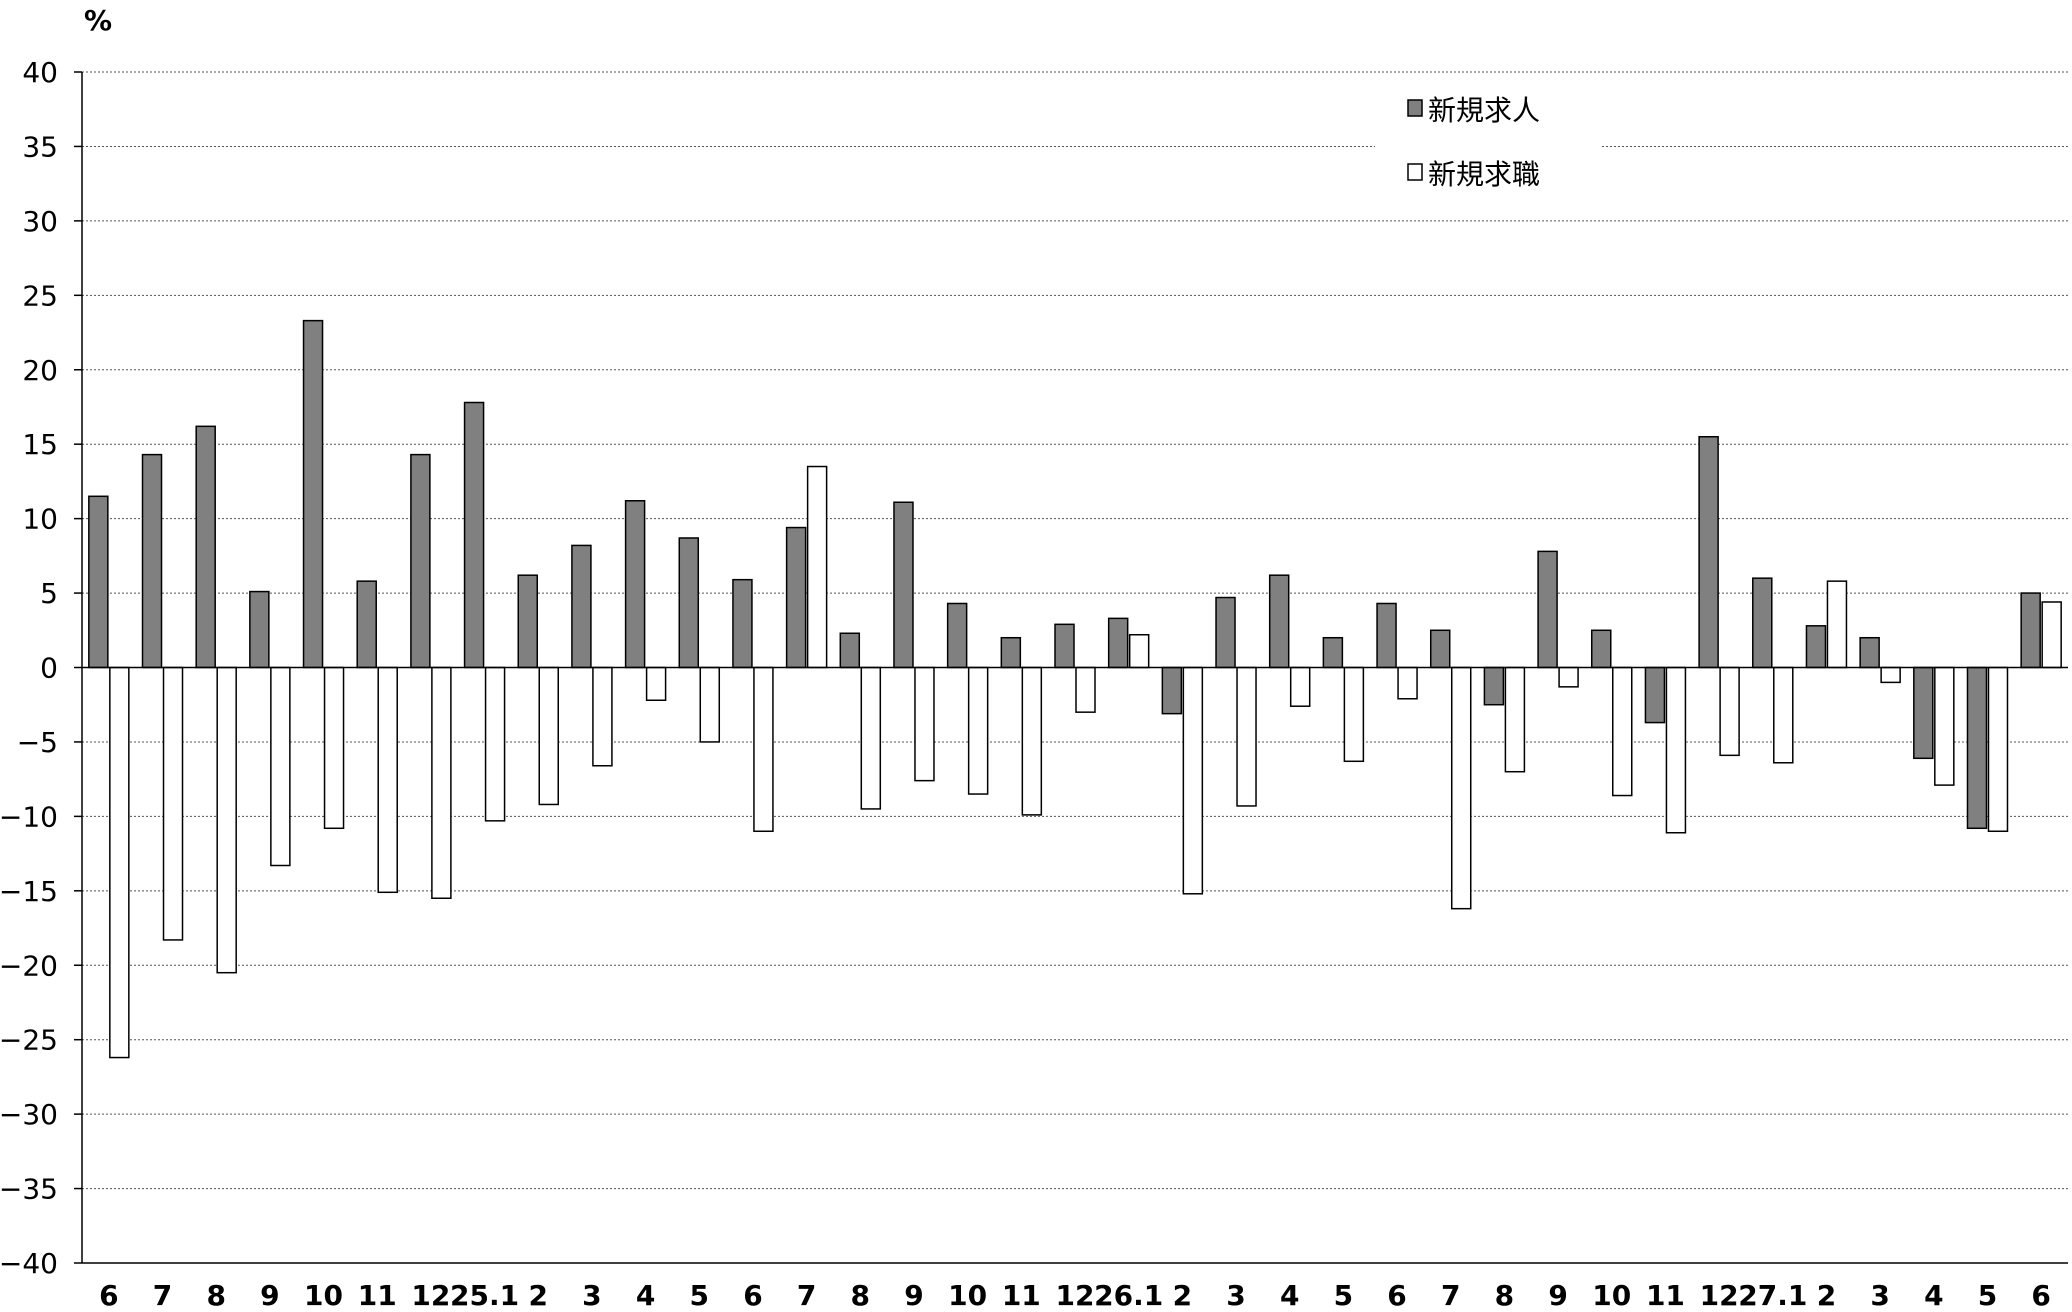 Image resolution: width=2072 pixels, height=1312 pixels. Describe the element at coordinates (29, 1189) in the screenshot. I see `y-tick-label: −35` at that location.